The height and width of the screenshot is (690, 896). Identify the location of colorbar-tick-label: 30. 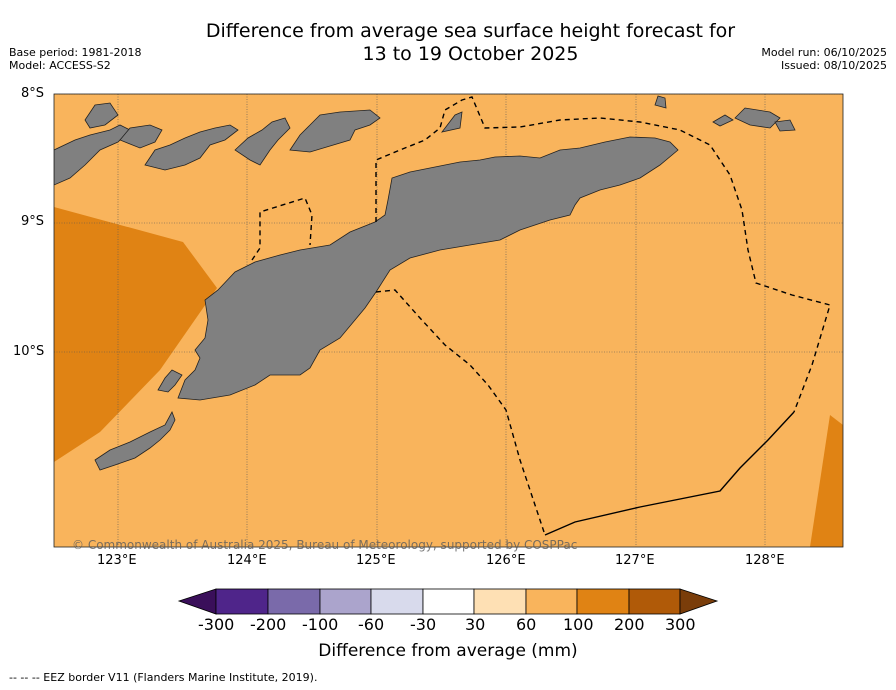
(475, 624).